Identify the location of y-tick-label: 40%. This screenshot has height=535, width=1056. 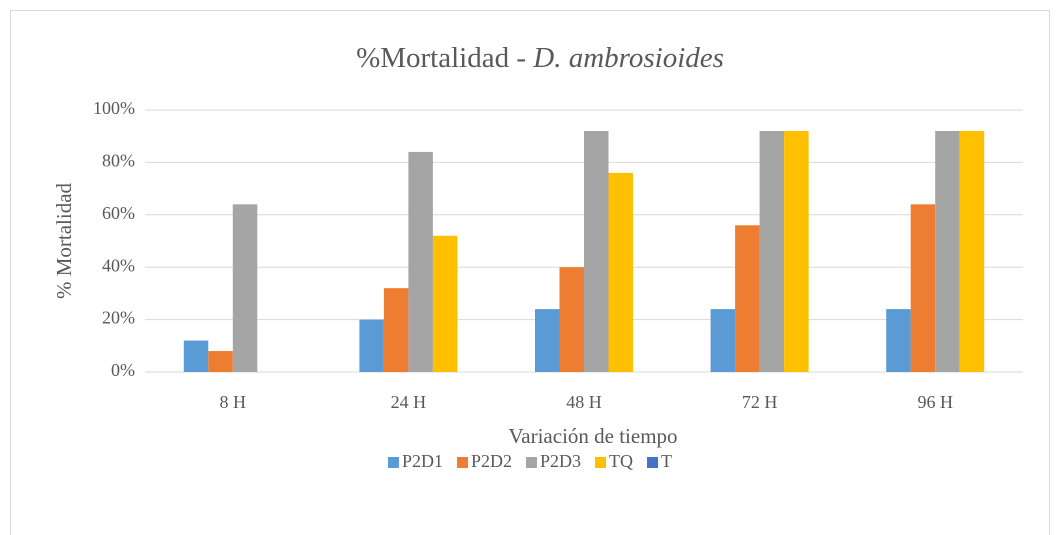
(118, 265).